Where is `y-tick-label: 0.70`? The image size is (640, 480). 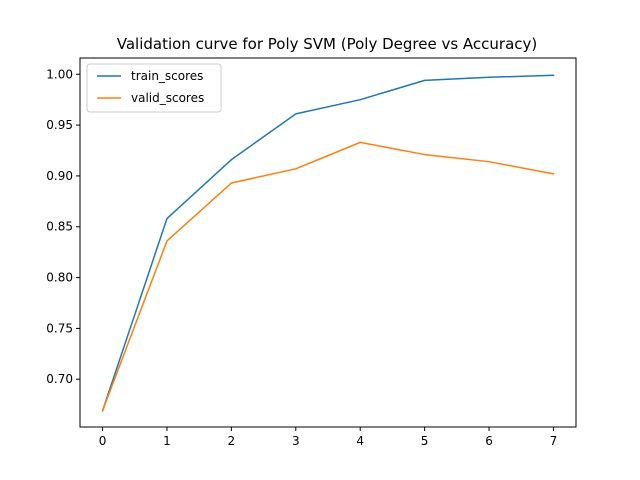 y-tick-label: 0.70 is located at coordinates (59, 379).